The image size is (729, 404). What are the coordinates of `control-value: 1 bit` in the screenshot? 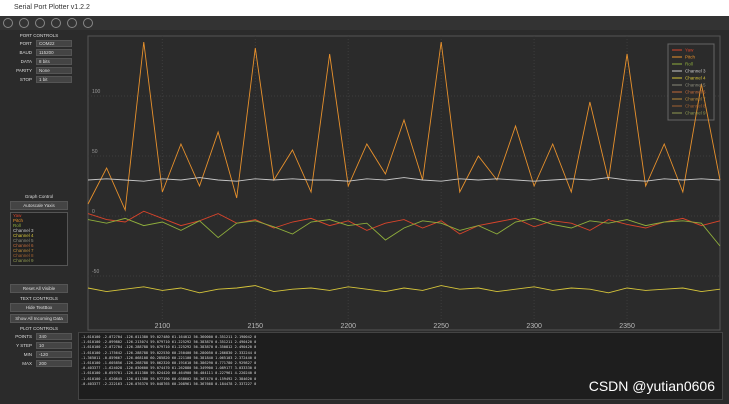 It's located at (54, 79).